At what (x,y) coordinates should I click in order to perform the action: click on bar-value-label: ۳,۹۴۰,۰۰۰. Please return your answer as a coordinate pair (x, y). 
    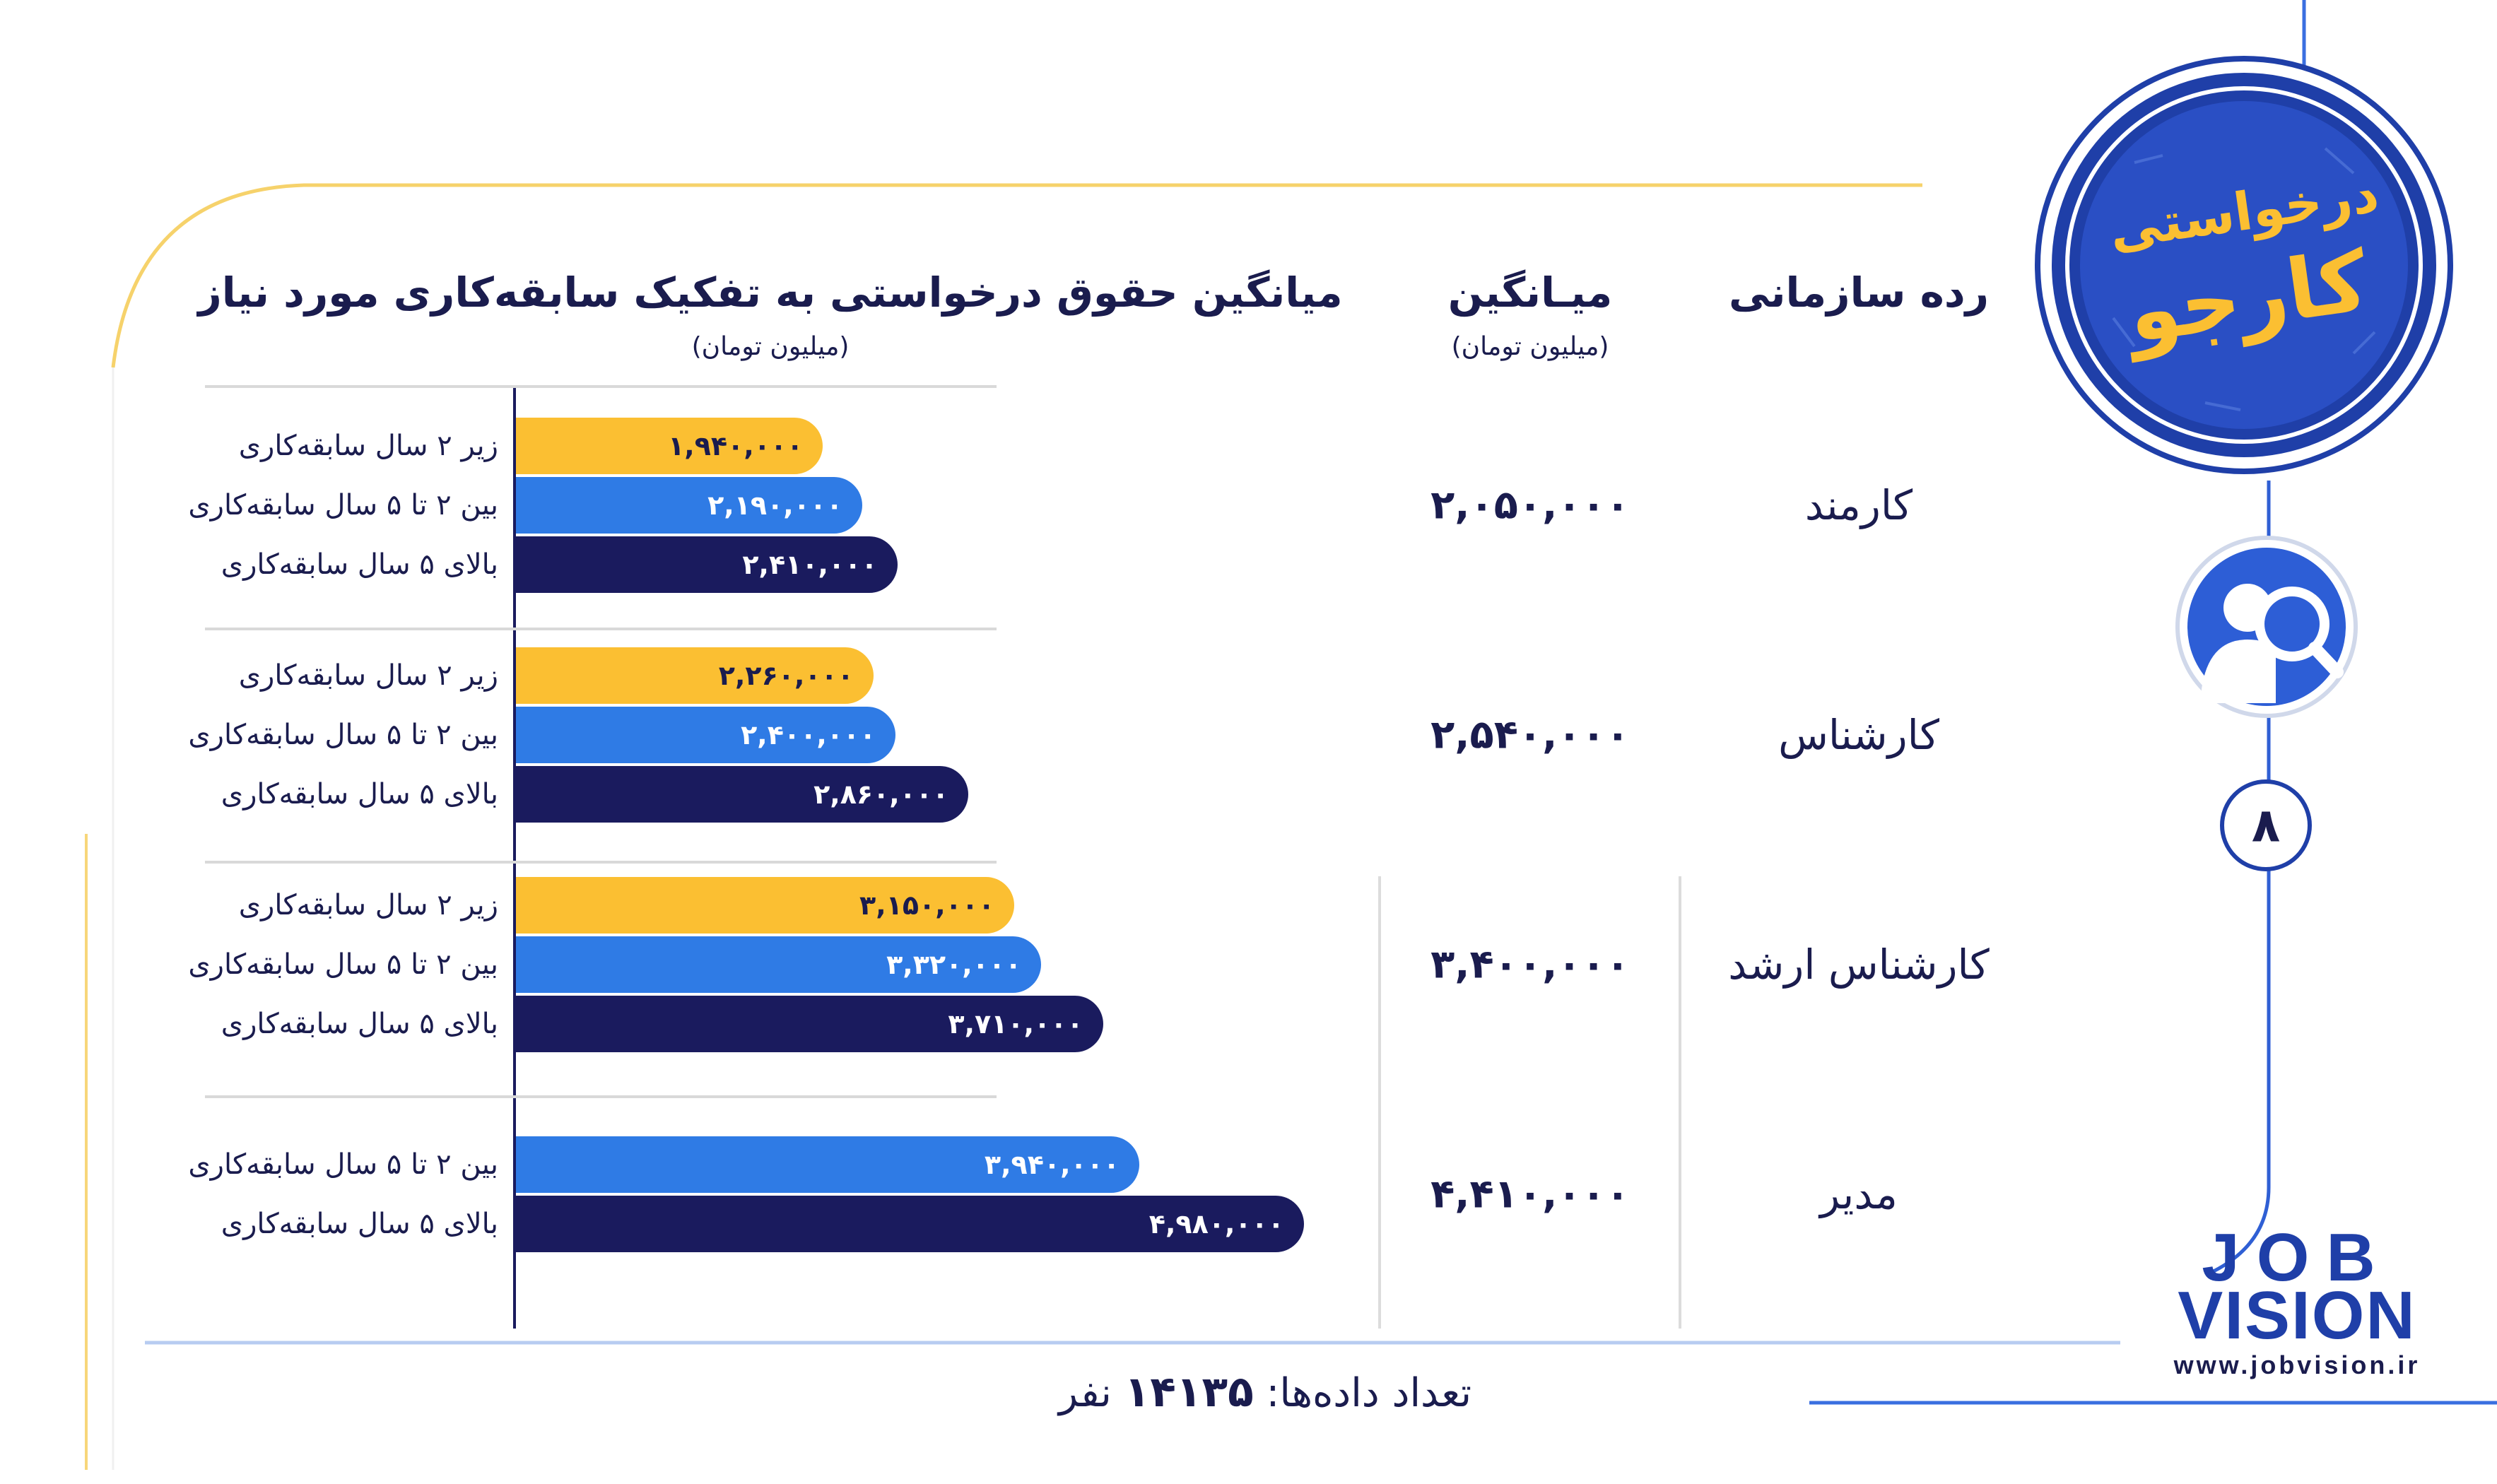
    Looking at the image, I should click on (1052, 1164).